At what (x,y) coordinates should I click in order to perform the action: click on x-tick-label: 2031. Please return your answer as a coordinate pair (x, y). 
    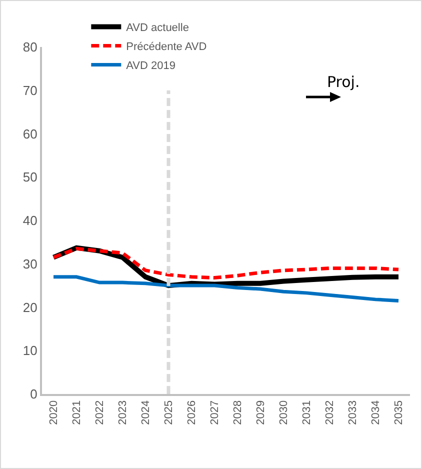
    Looking at the image, I should click on (307, 412).